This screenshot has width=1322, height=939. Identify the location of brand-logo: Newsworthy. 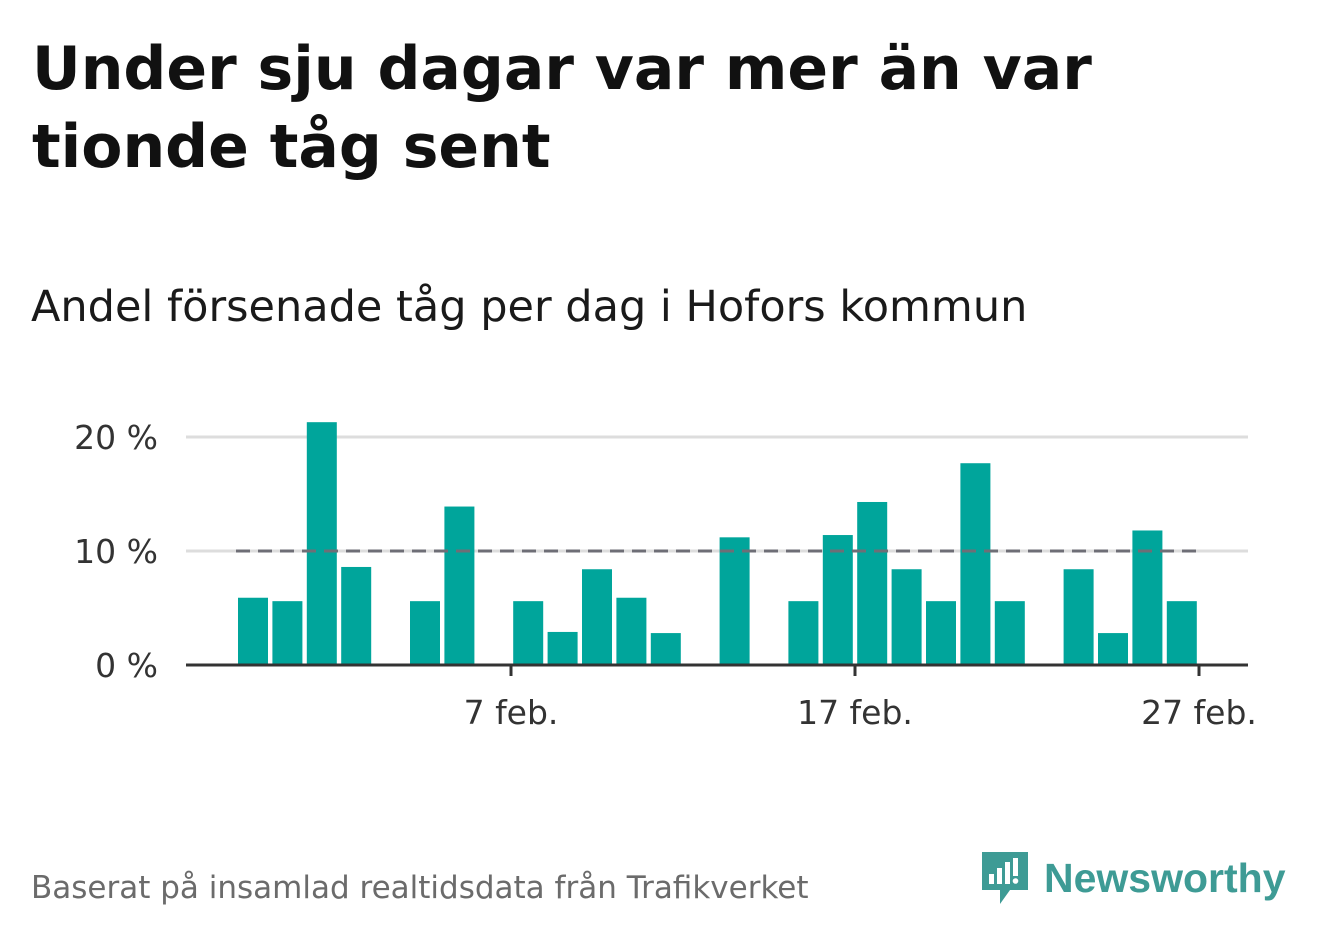
(1133, 878).